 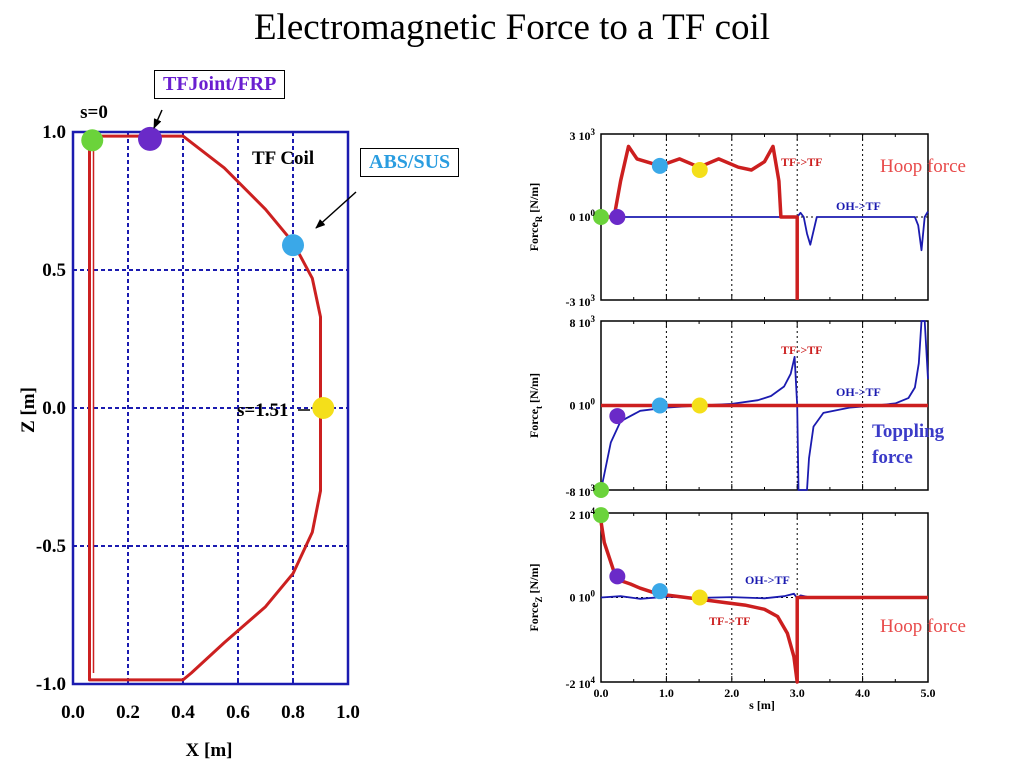 What do you see at coordinates (94, 112) in the screenshot?
I see `label-s0: s=0` at bounding box center [94, 112].